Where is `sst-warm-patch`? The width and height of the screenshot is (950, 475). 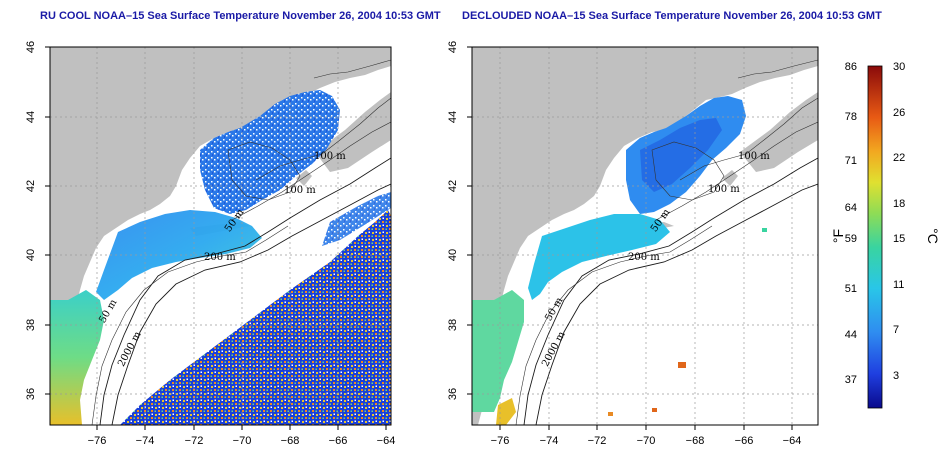
sst-warm-patch is located at coordinates (506, 411).